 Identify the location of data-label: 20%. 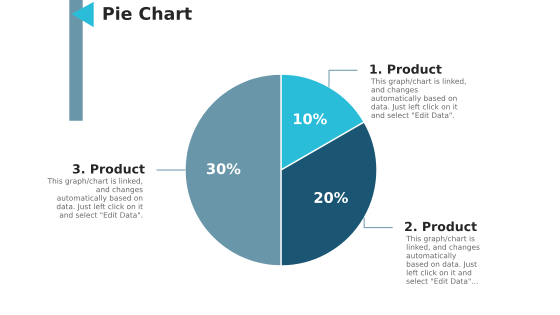
(331, 198).